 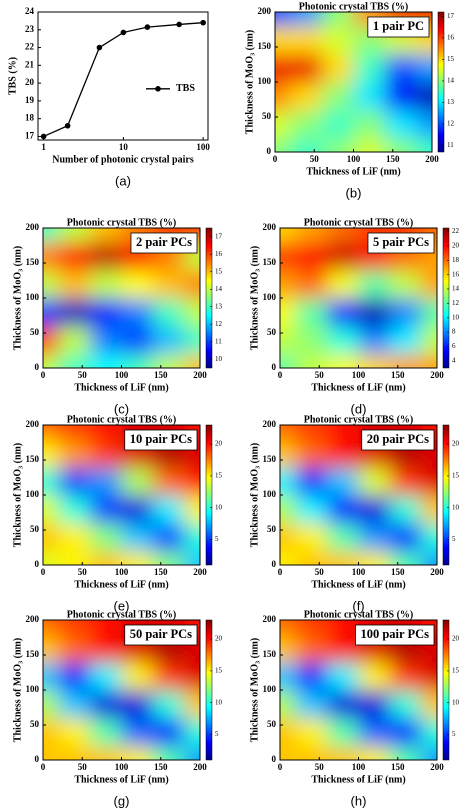 I want to click on y-tick-label: 18, so click(x=30, y=118).